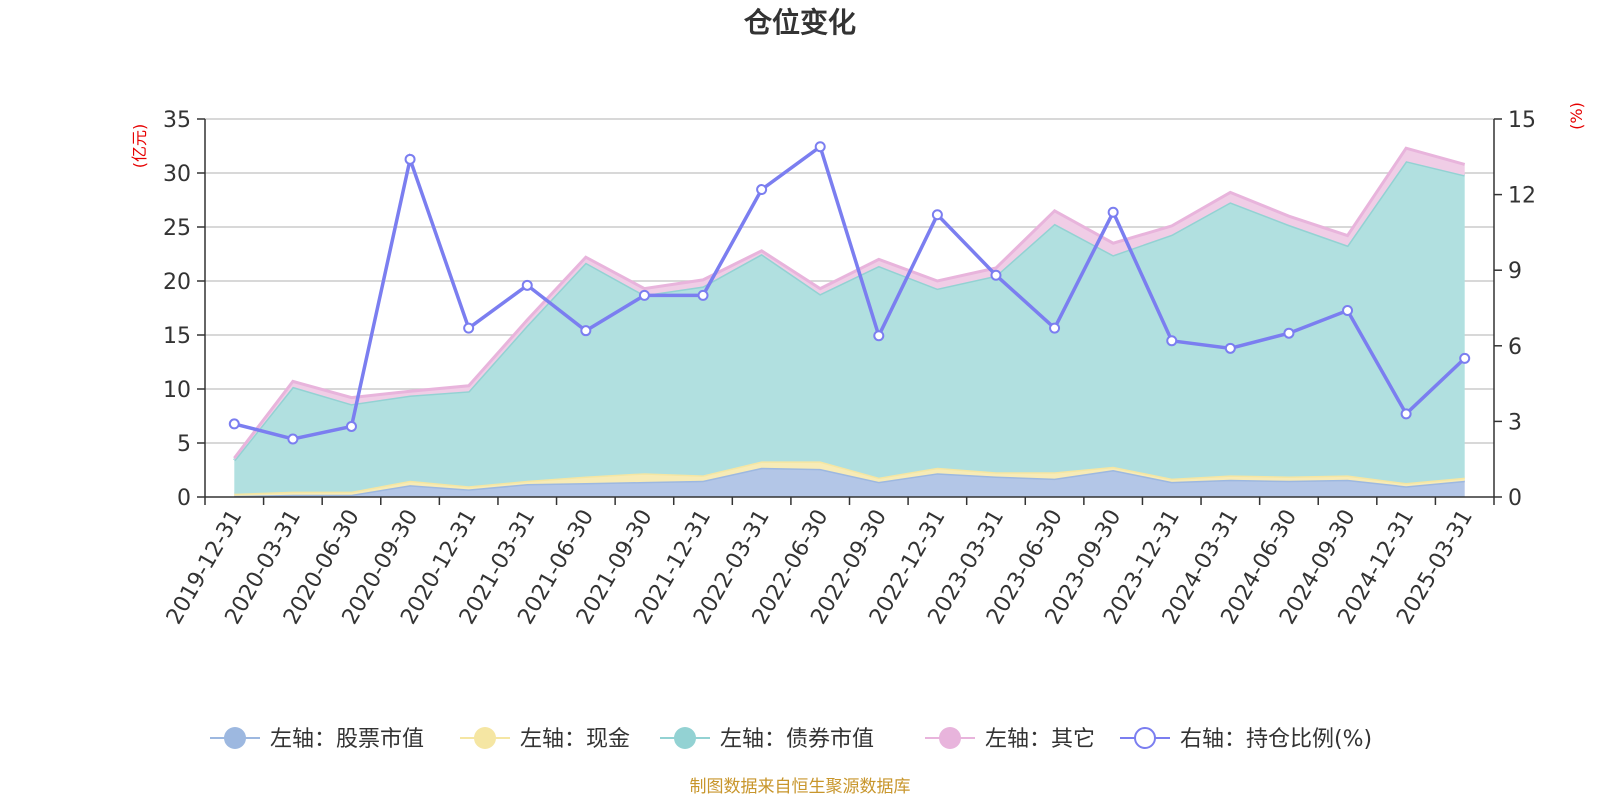 This screenshot has height=800, width=1600. What do you see at coordinates (177, 228) in the screenshot?
I see `left-axis-tick-label: 25` at bounding box center [177, 228].